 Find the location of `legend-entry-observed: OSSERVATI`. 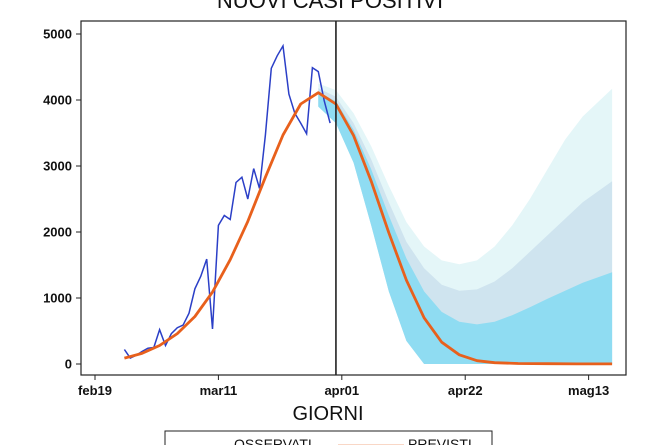

legend-entry-observed: OSSERVATI is located at coordinates (273, 440).